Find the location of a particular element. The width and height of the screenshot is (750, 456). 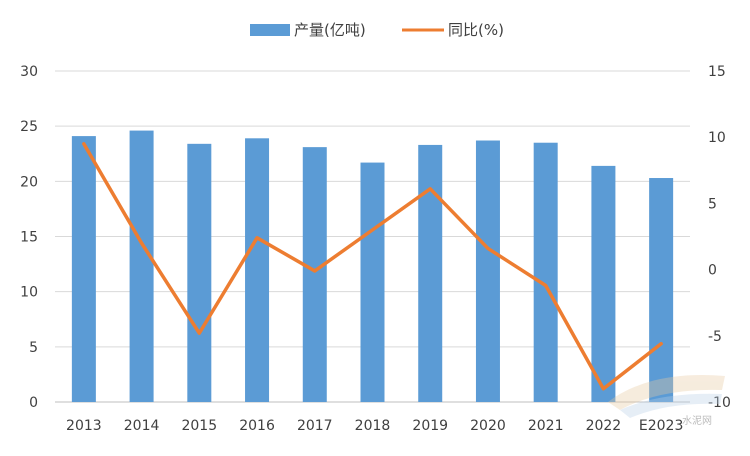

watermark-text: 水泥网 is located at coordinates (697, 420).